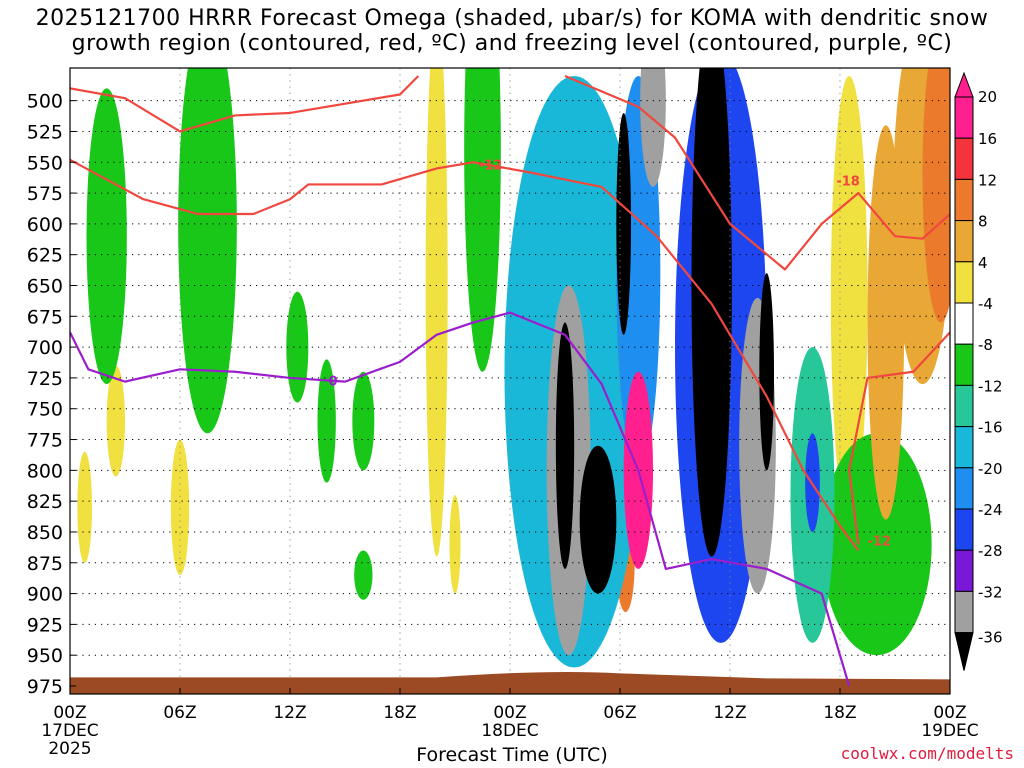 This screenshot has width=1024, height=768. What do you see at coordinates (983, 222) in the screenshot?
I see `colorbar-level-label: 8` at bounding box center [983, 222].